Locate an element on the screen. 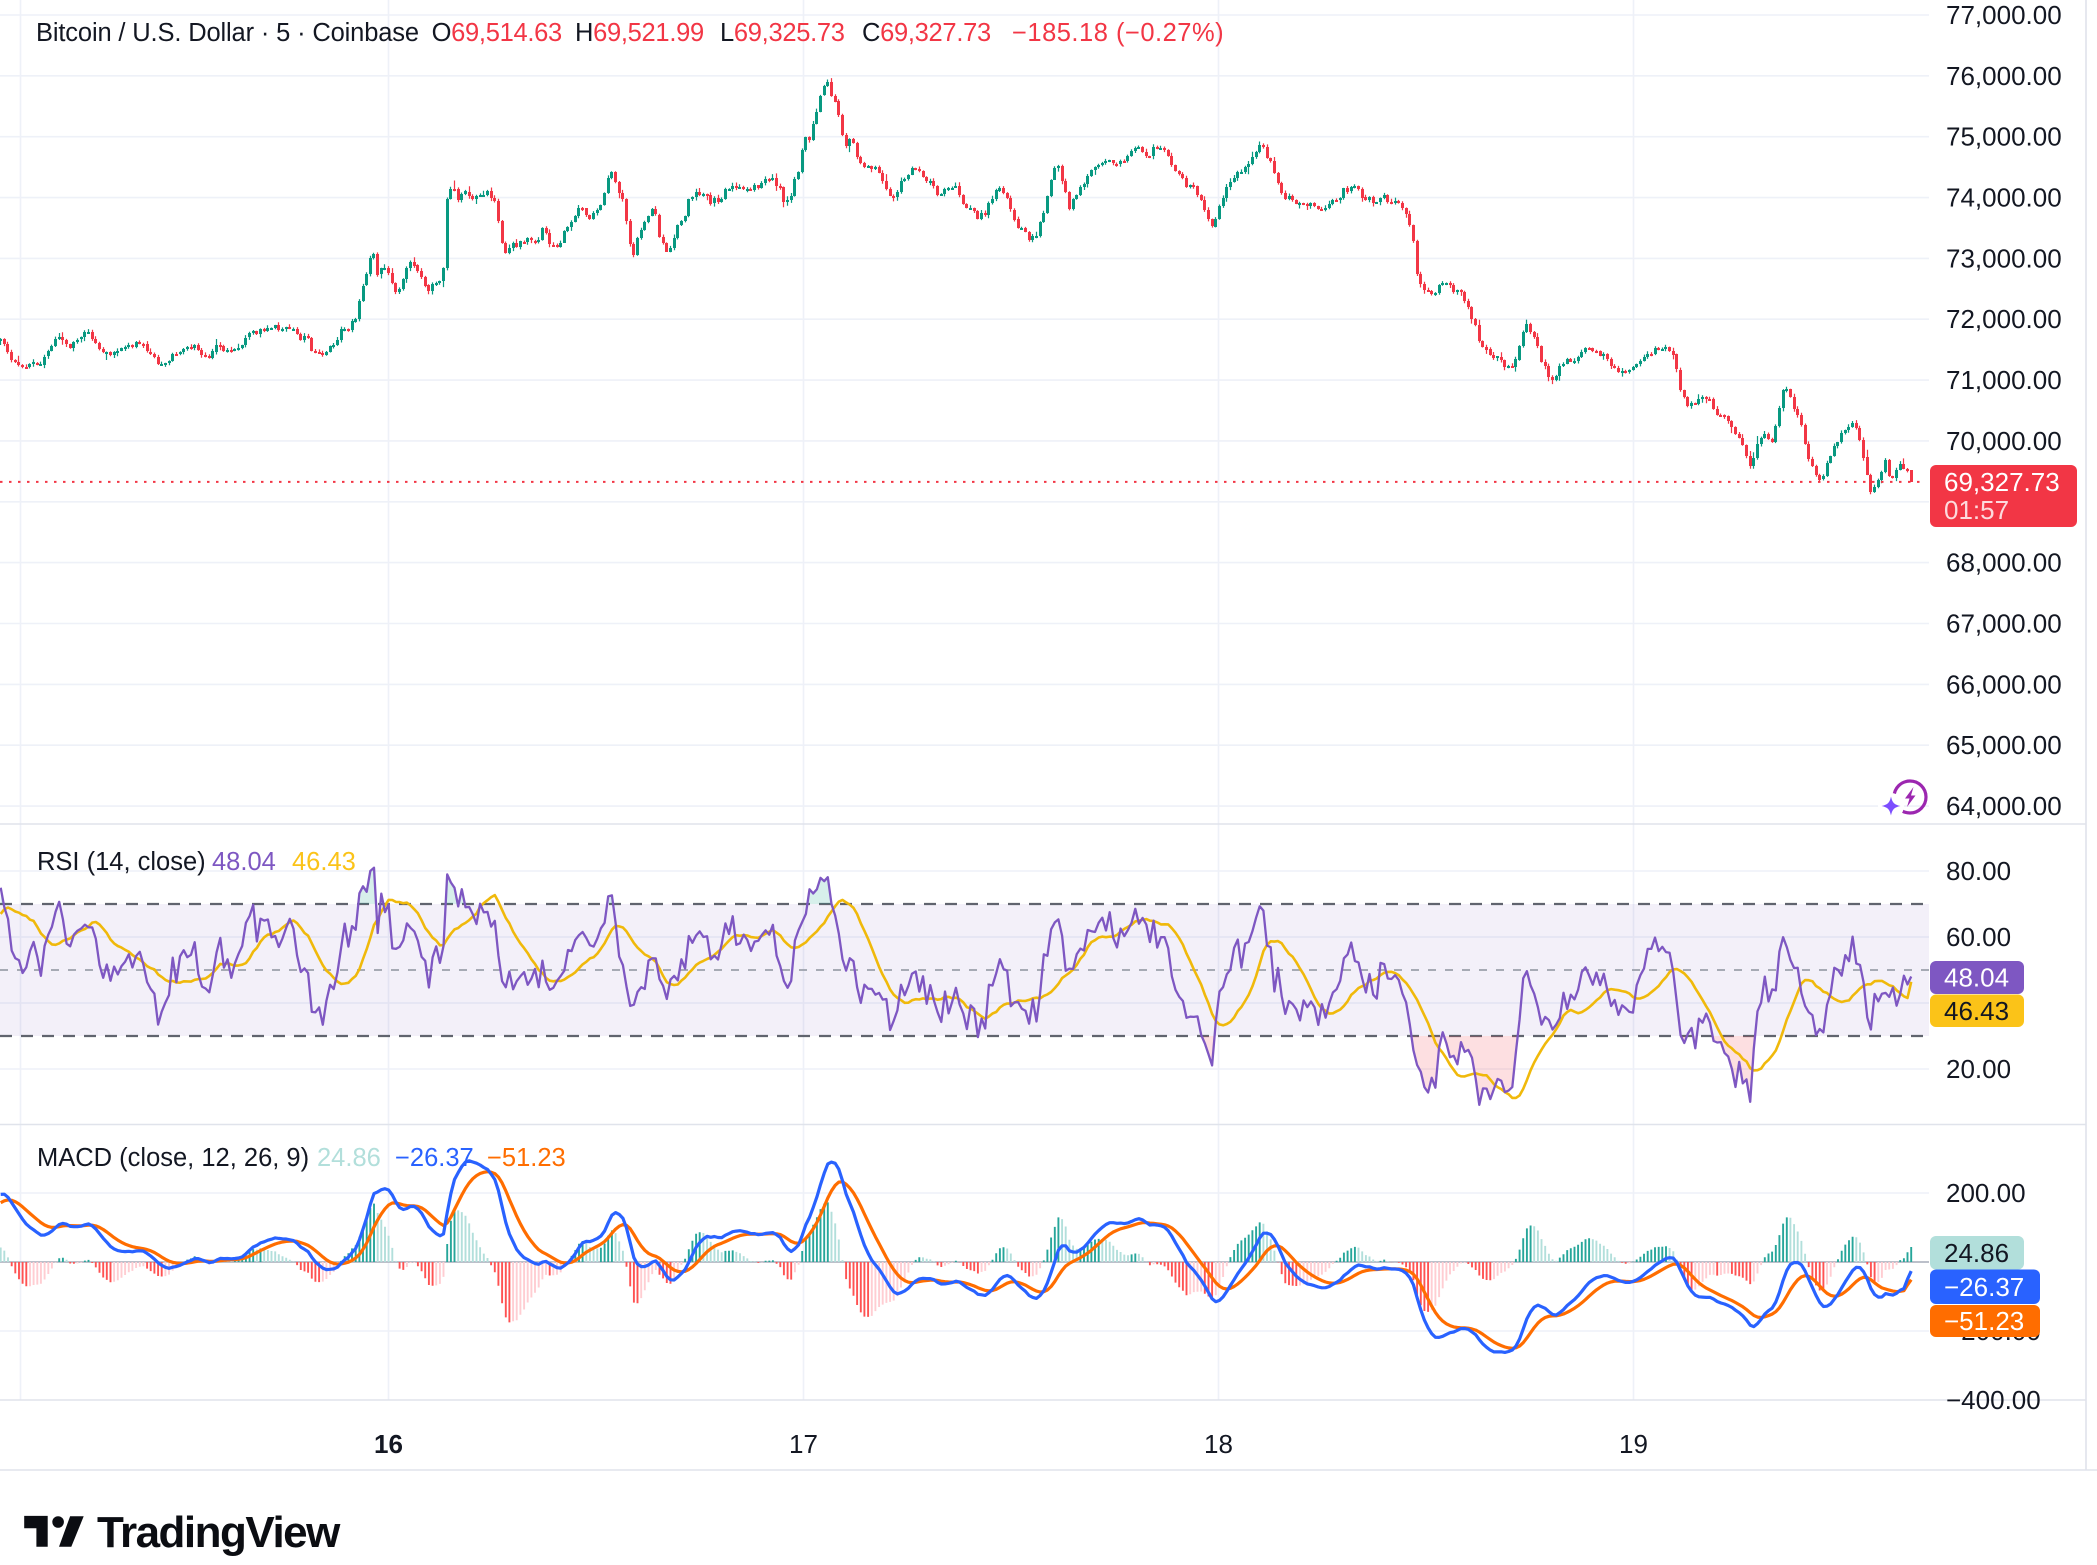 The height and width of the screenshot is (1565, 2097). svg-text: 01:57 is located at coordinates (1976, 510).